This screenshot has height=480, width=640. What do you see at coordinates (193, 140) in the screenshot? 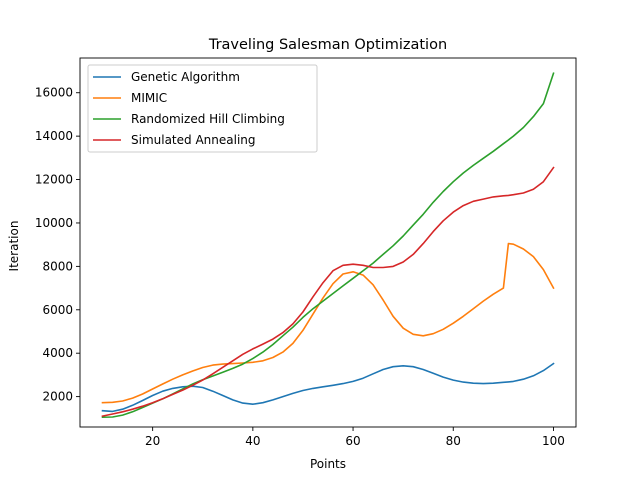
I see `legend-label: Simulated Annealing` at bounding box center [193, 140].